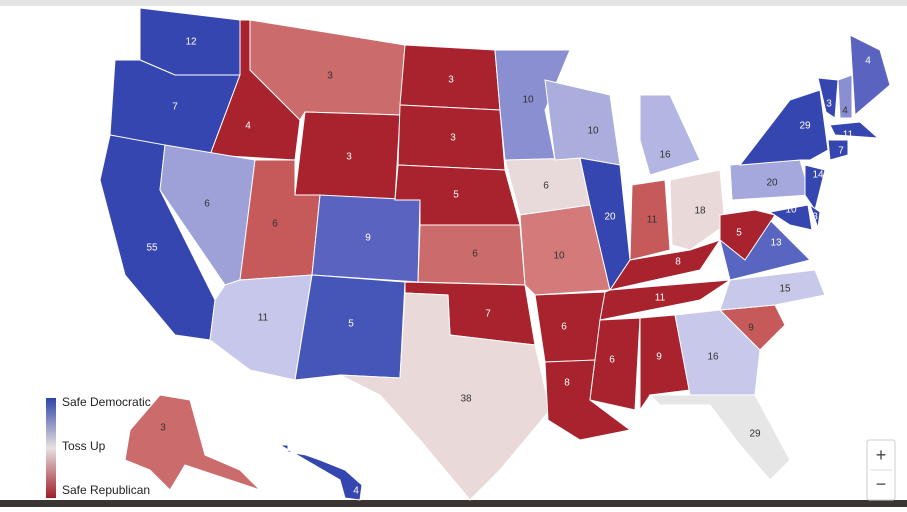 The width and height of the screenshot is (907, 512). I want to click on legend-middle: Toss Up, so click(84, 446).